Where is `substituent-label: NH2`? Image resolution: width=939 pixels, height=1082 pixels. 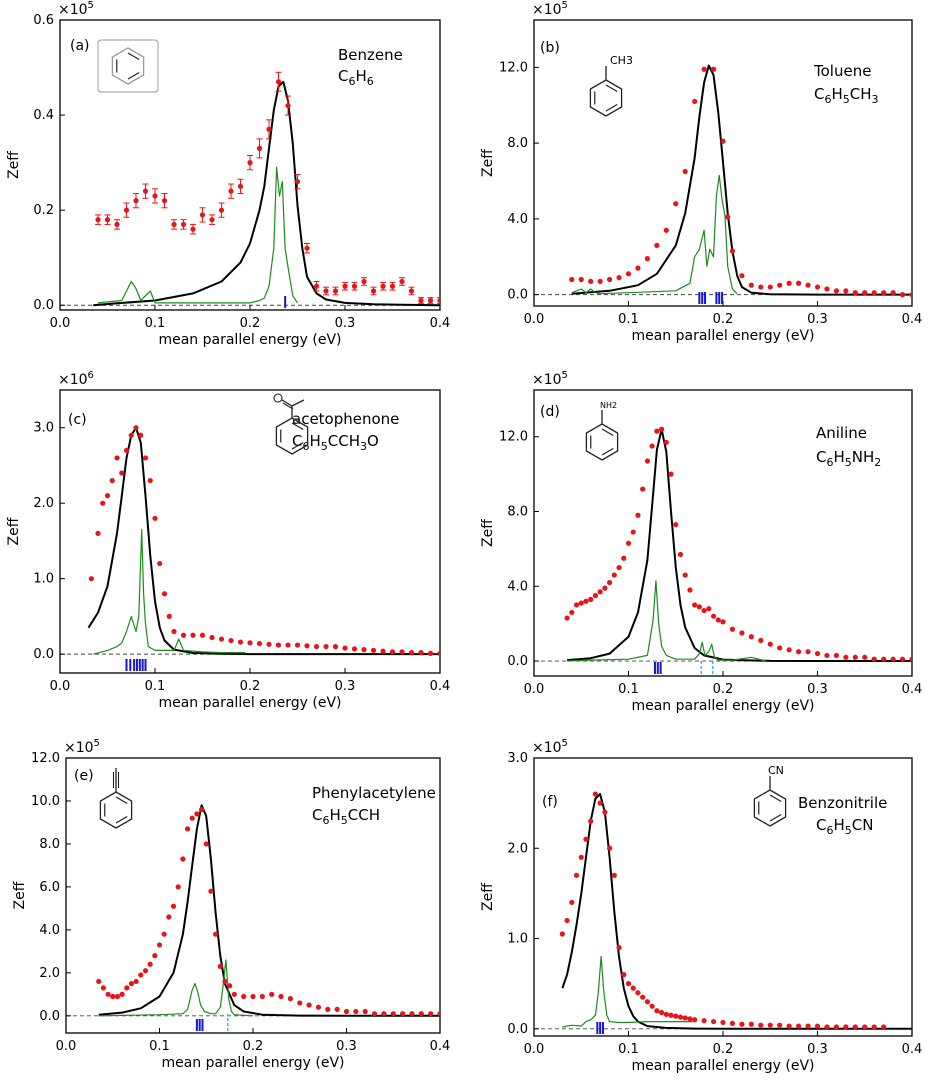 substituent-label: NH2 is located at coordinates (608, 405).